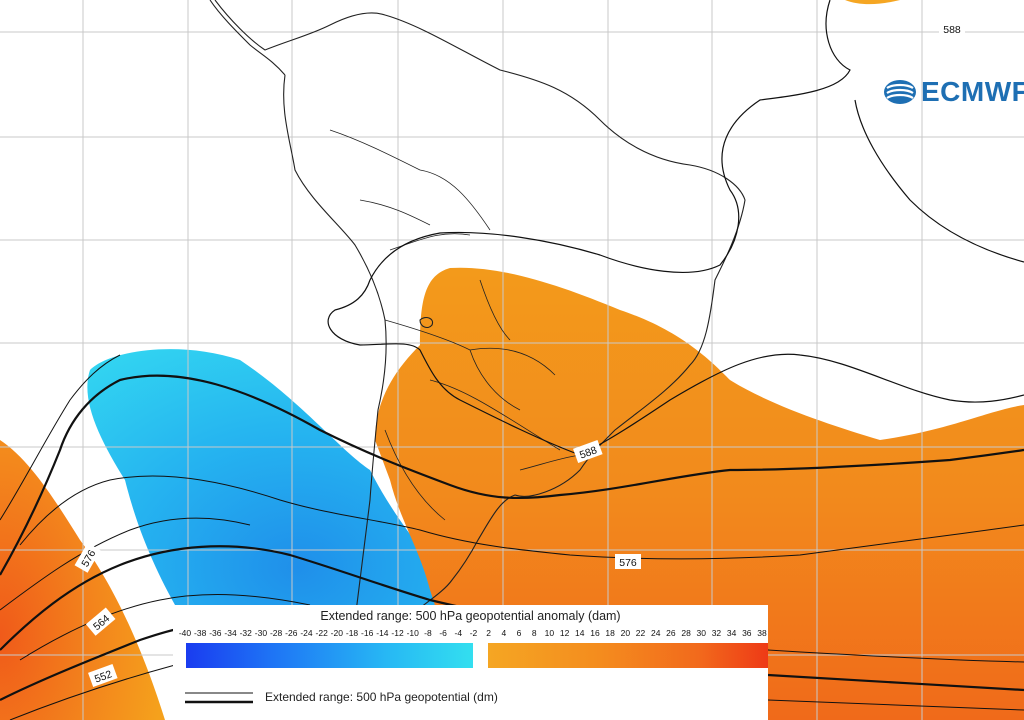  Describe the element at coordinates (426, 322) in the screenshot. I see `lake-titicaca` at that location.